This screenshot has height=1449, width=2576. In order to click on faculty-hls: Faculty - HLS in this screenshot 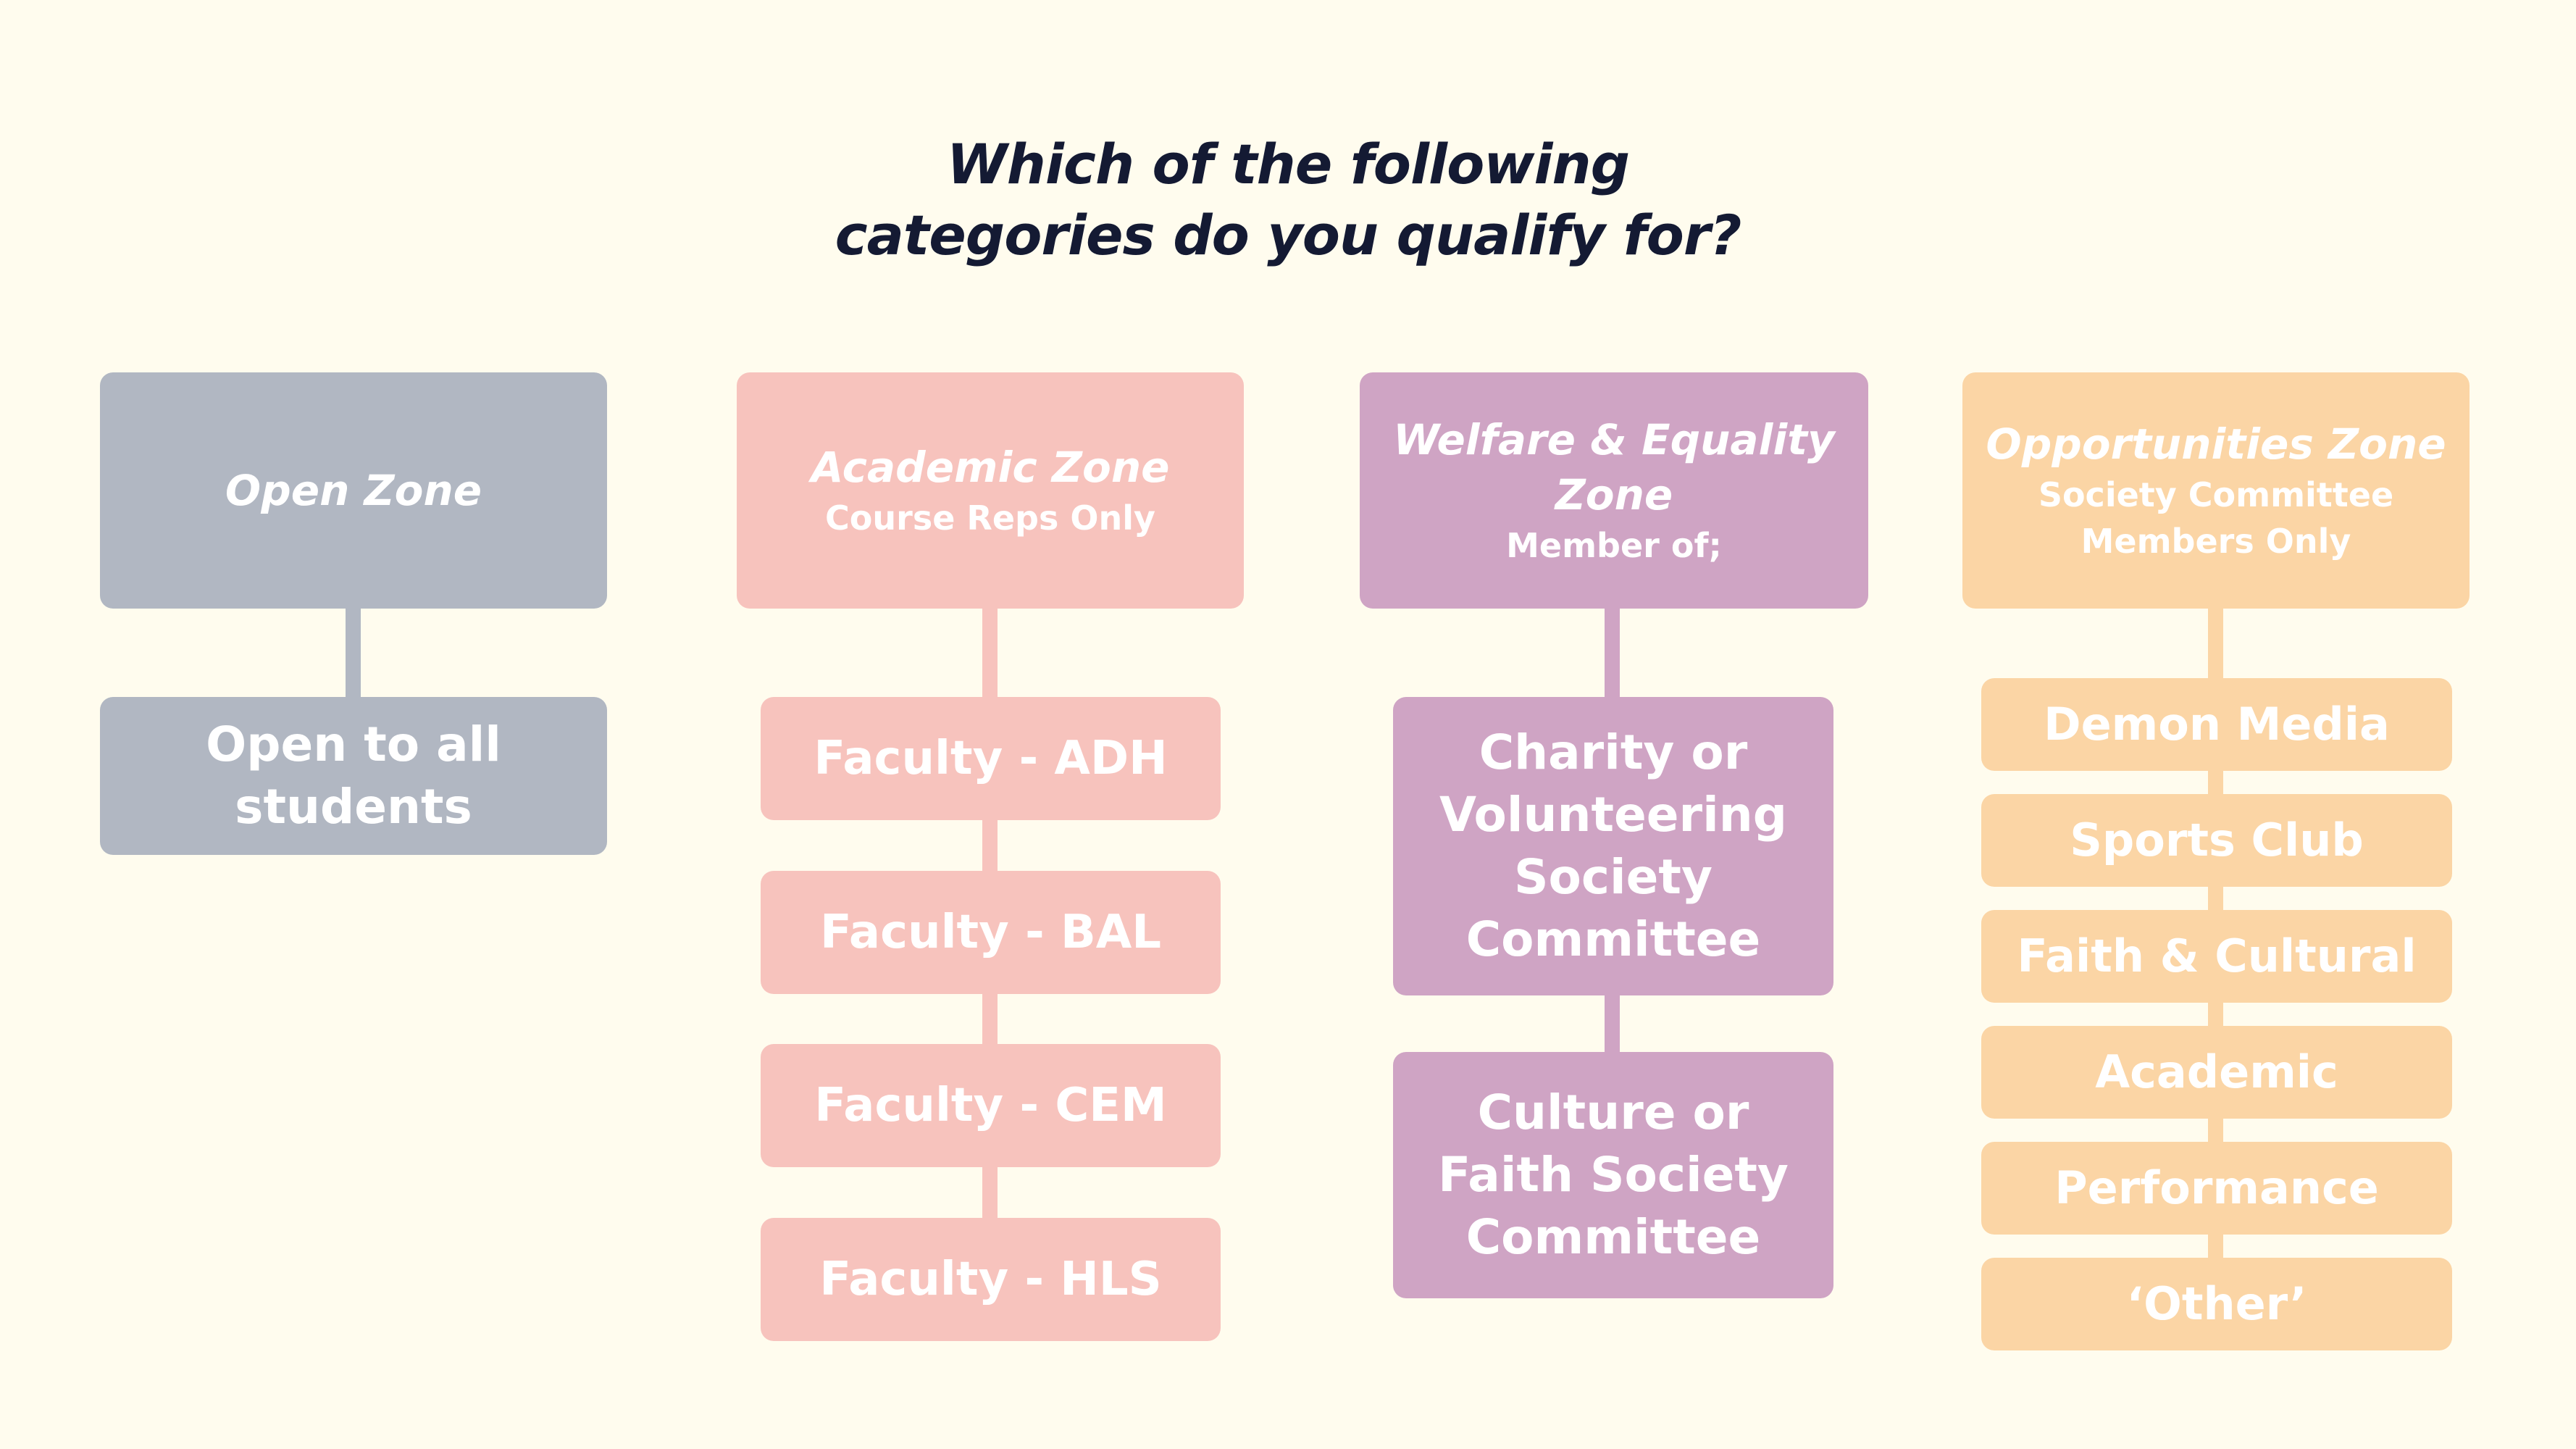, I will do `click(991, 1280)`.